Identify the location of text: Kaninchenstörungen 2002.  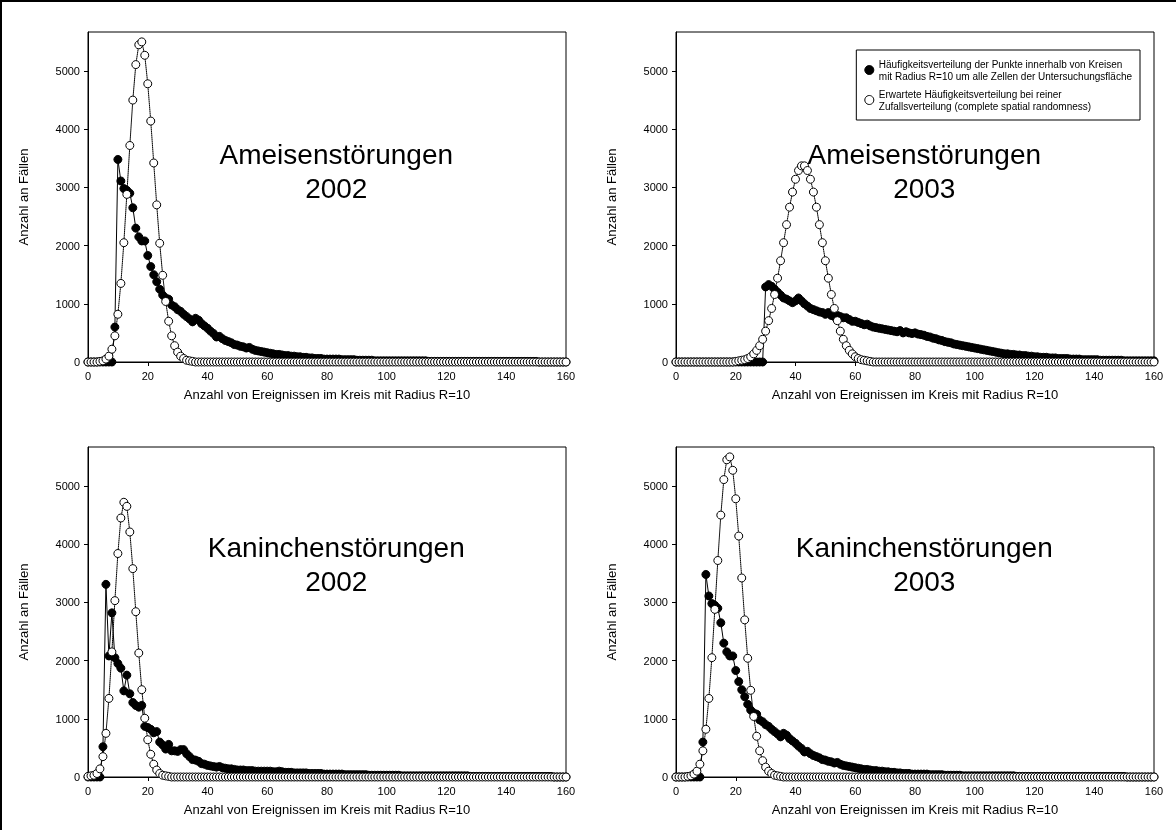
(336, 564).